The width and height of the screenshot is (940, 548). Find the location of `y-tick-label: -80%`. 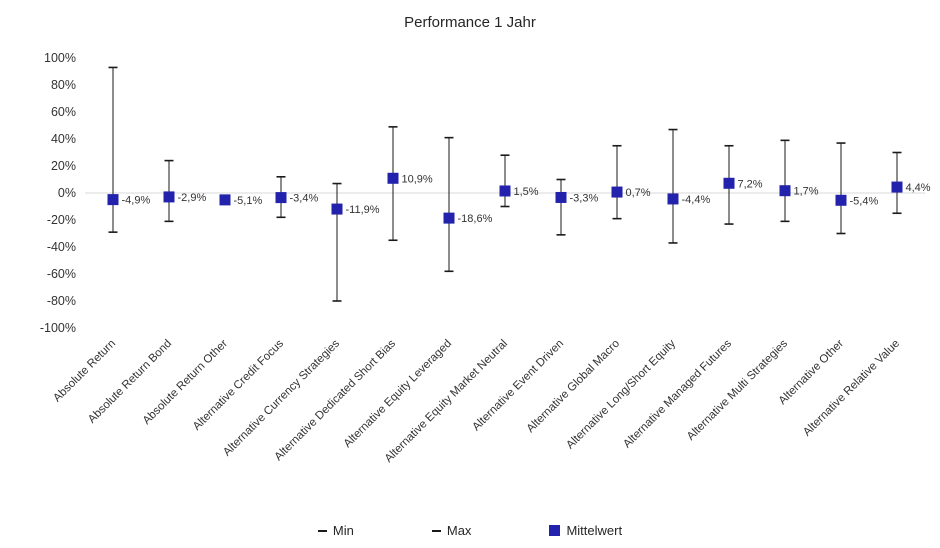

y-tick-label: -80% is located at coordinates (61, 301).